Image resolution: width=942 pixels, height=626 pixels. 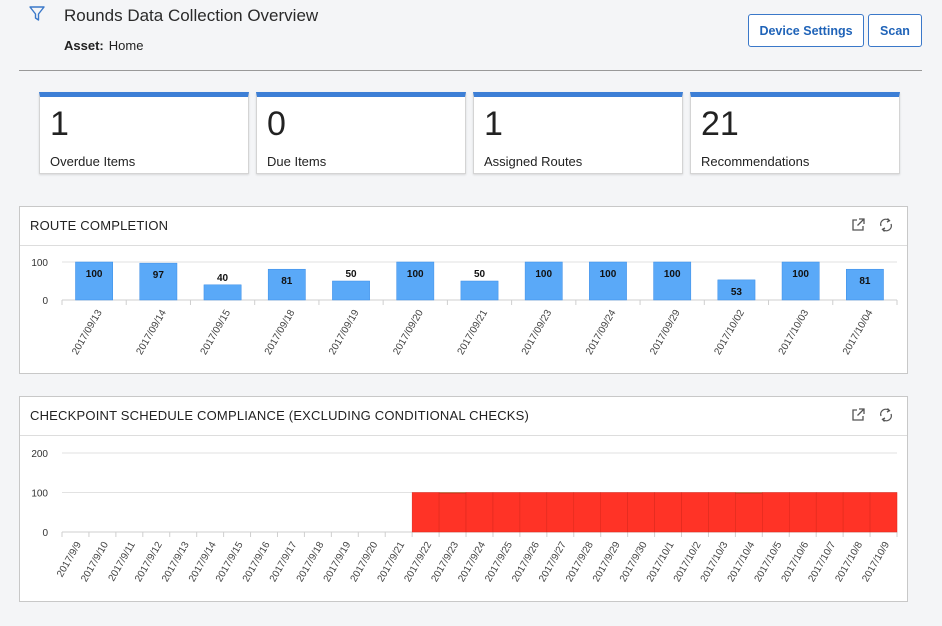 What do you see at coordinates (463, 226) in the screenshot?
I see `panel-header: ROUTE COMPLETION` at bounding box center [463, 226].